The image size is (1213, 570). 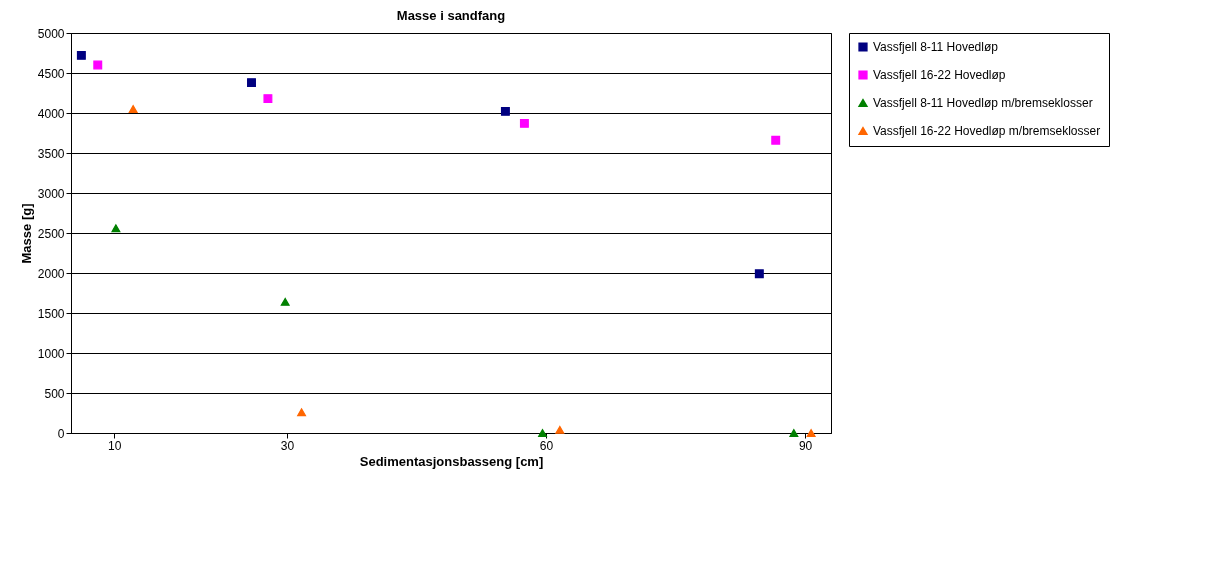 What do you see at coordinates (939, 75) in the screenshot?
I see `legend-label: Vassfjell 16-22 Hovedløp` at bounding box center [939, 75].